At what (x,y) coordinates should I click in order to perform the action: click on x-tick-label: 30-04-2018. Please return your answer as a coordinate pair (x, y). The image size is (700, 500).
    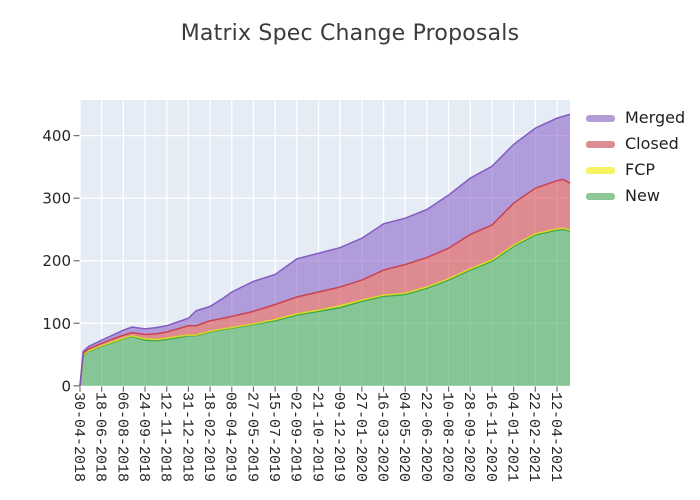
    Looking at the image, I should click on (78, 437).